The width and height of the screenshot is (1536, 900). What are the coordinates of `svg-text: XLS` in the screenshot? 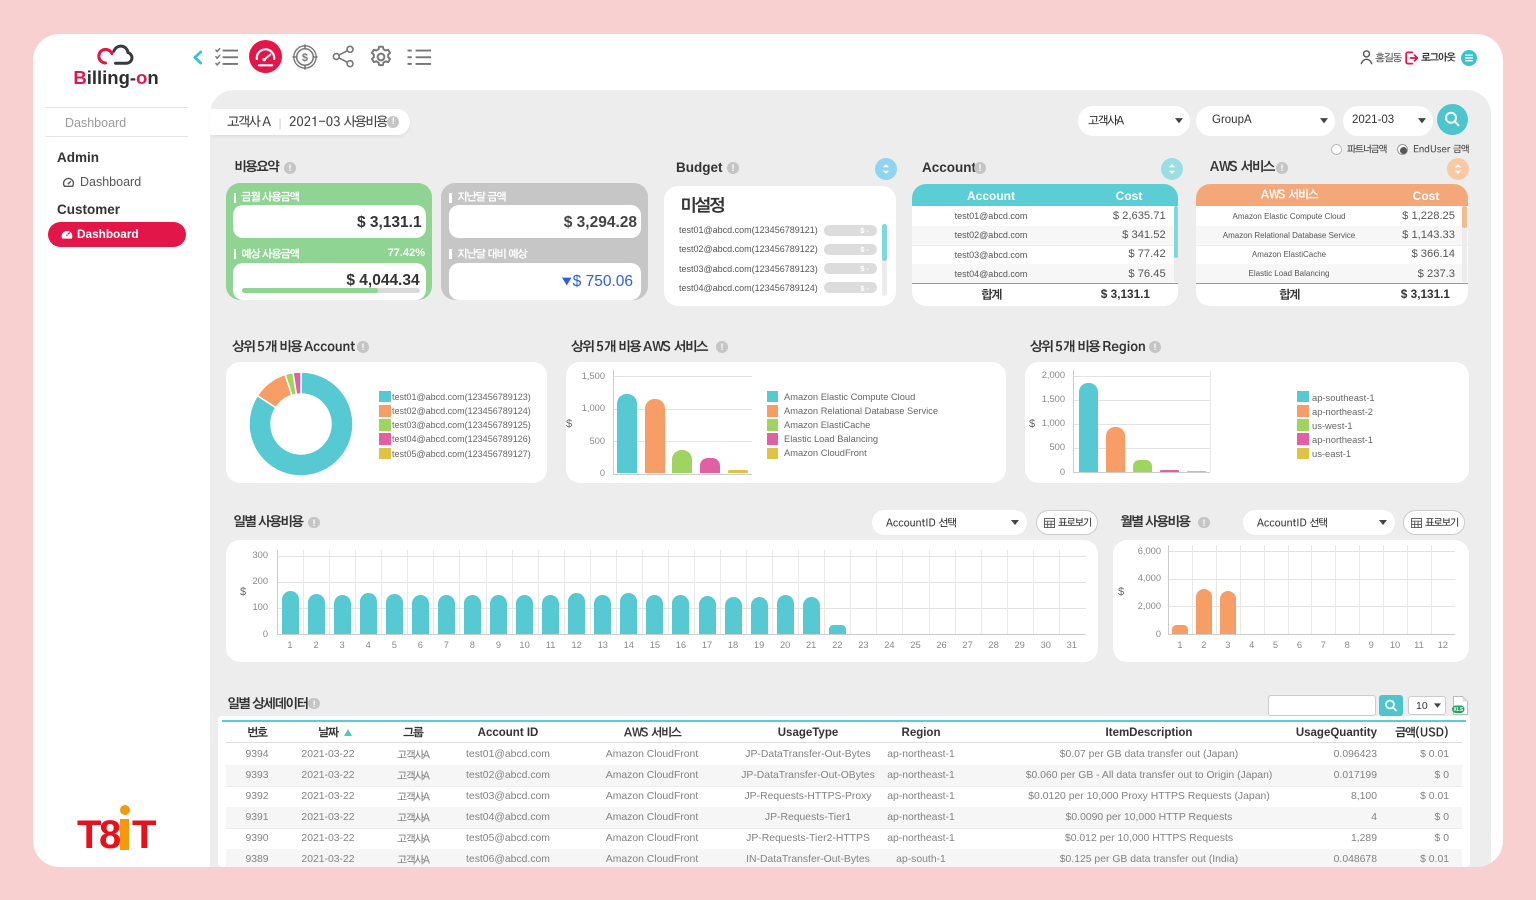 It's located at (1458, 710).